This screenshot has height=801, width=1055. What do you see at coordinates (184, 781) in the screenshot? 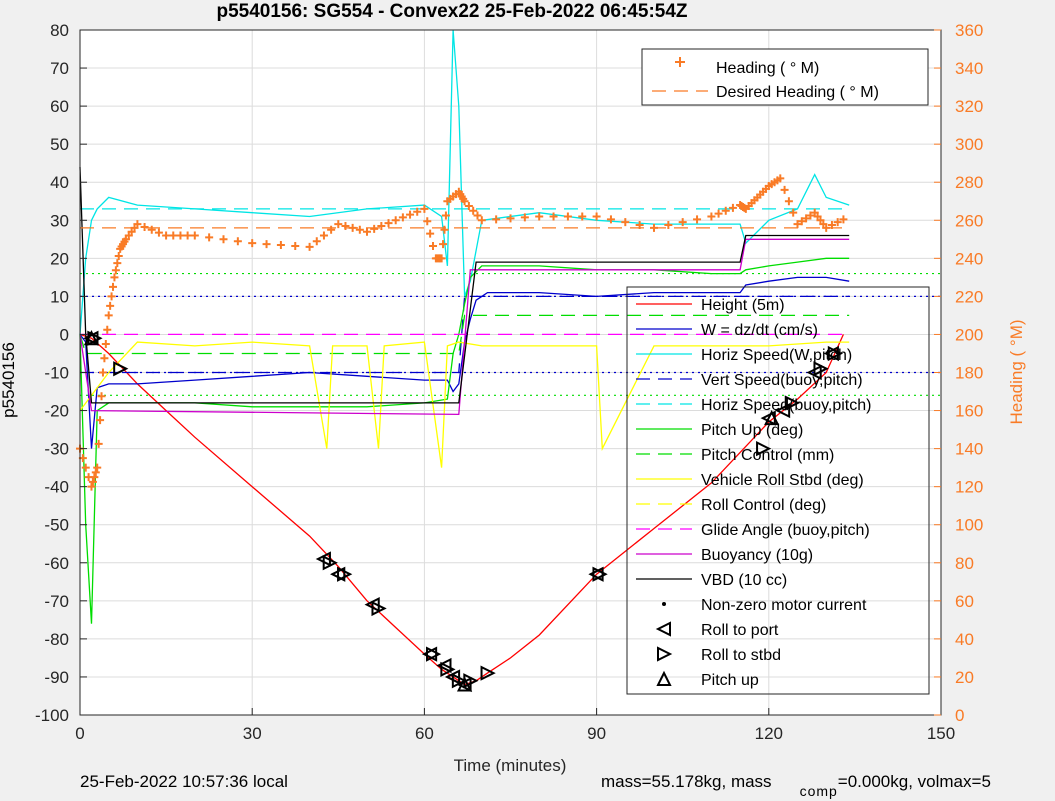
I see `footer-local-time: 25-Feb-2022 10:57:36 local` at bounding box center [184, 781].